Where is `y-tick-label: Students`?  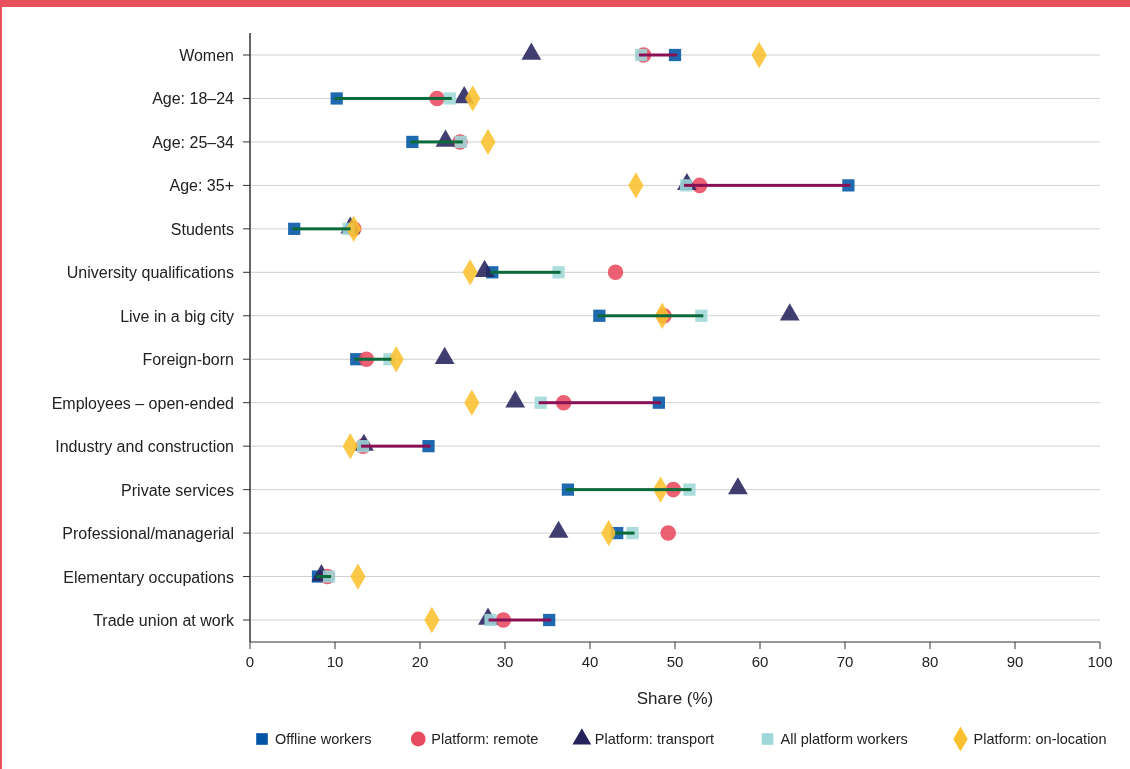
y-tick-label: Students is located at coordinates (202, 229).